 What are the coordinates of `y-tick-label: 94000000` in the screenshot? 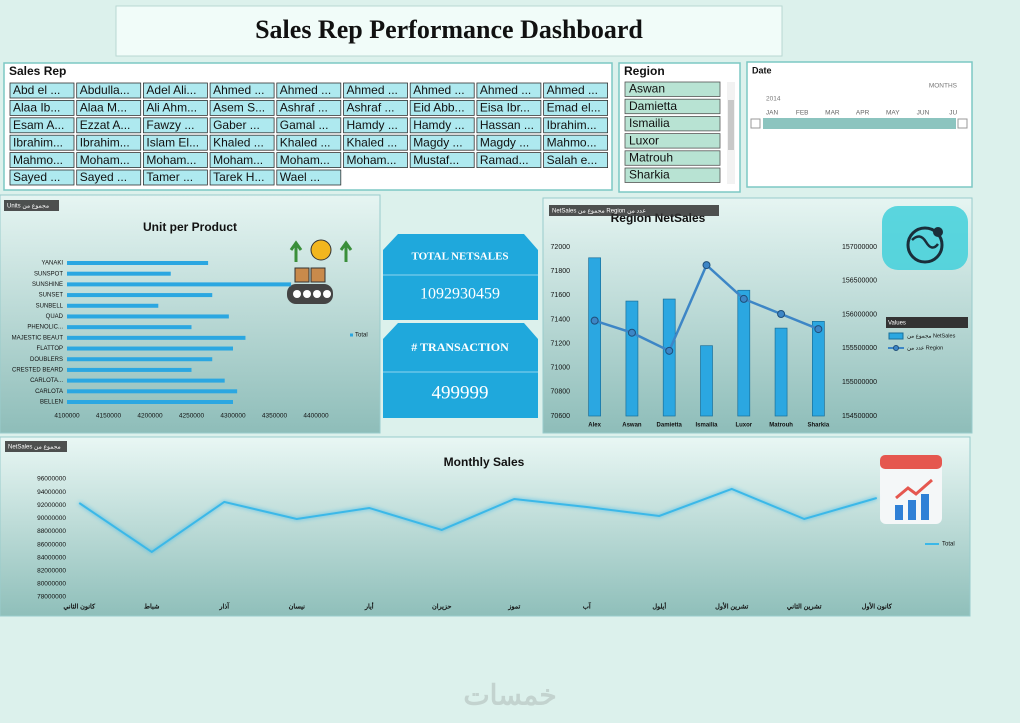 It's located at (51, 492).